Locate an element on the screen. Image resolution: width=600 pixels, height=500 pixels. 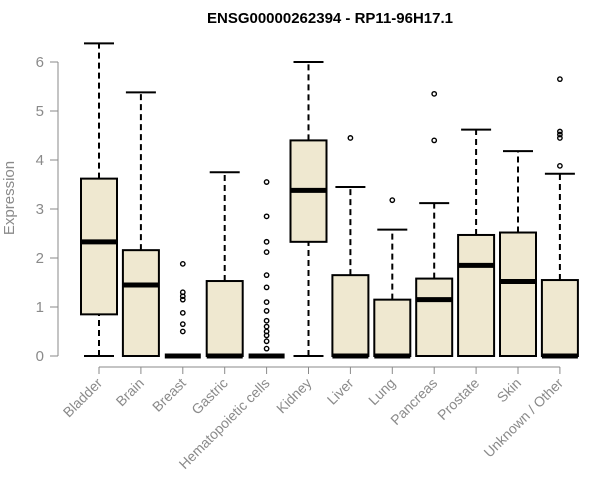
y-axis: 0 1 2 3 4 5 6 is located at coordinates (47, 209).